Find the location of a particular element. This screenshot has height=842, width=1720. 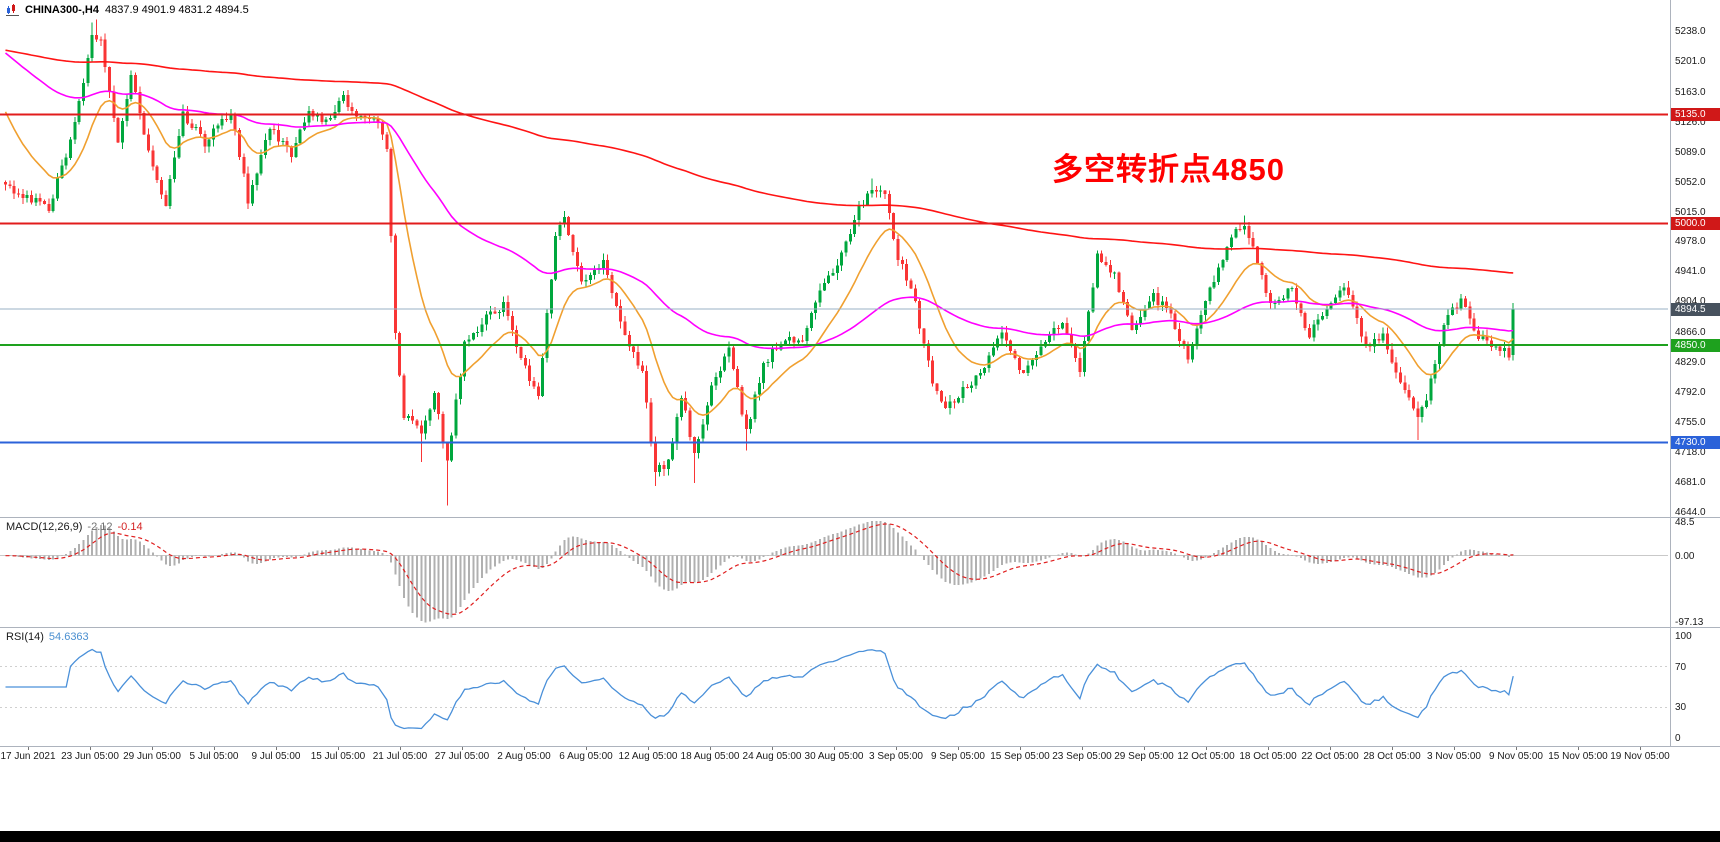

time-label-13: 30 Aug 05:00 is located at coordinates (834, 756).